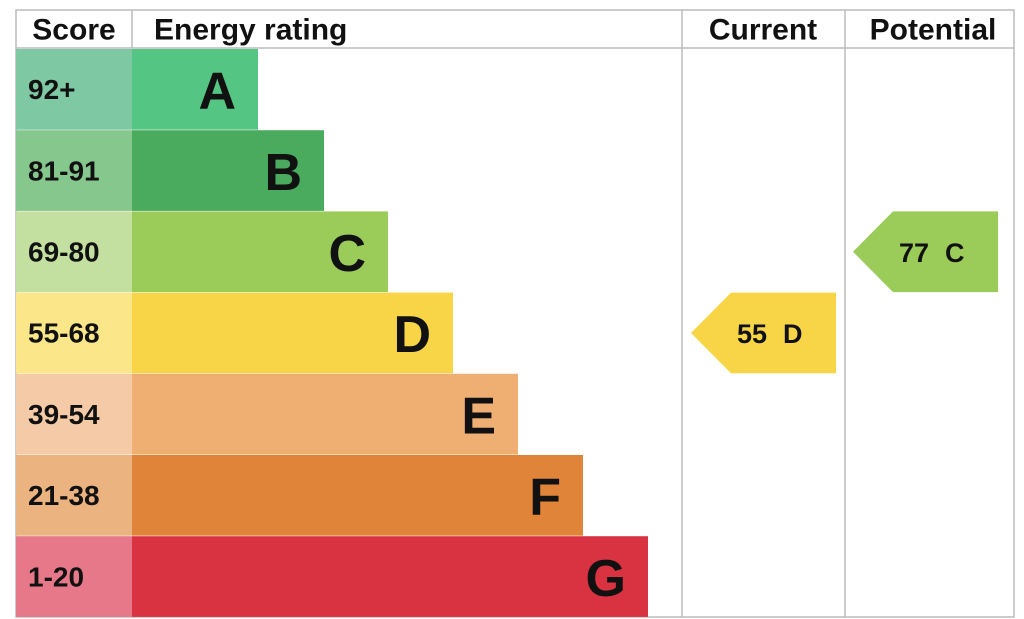 Image resolution: width=1024 pixels, height=619 pixels. Describe the element at coordinates (932, 253) in the screenshot. I see `potential-label: 77 C` at that location.